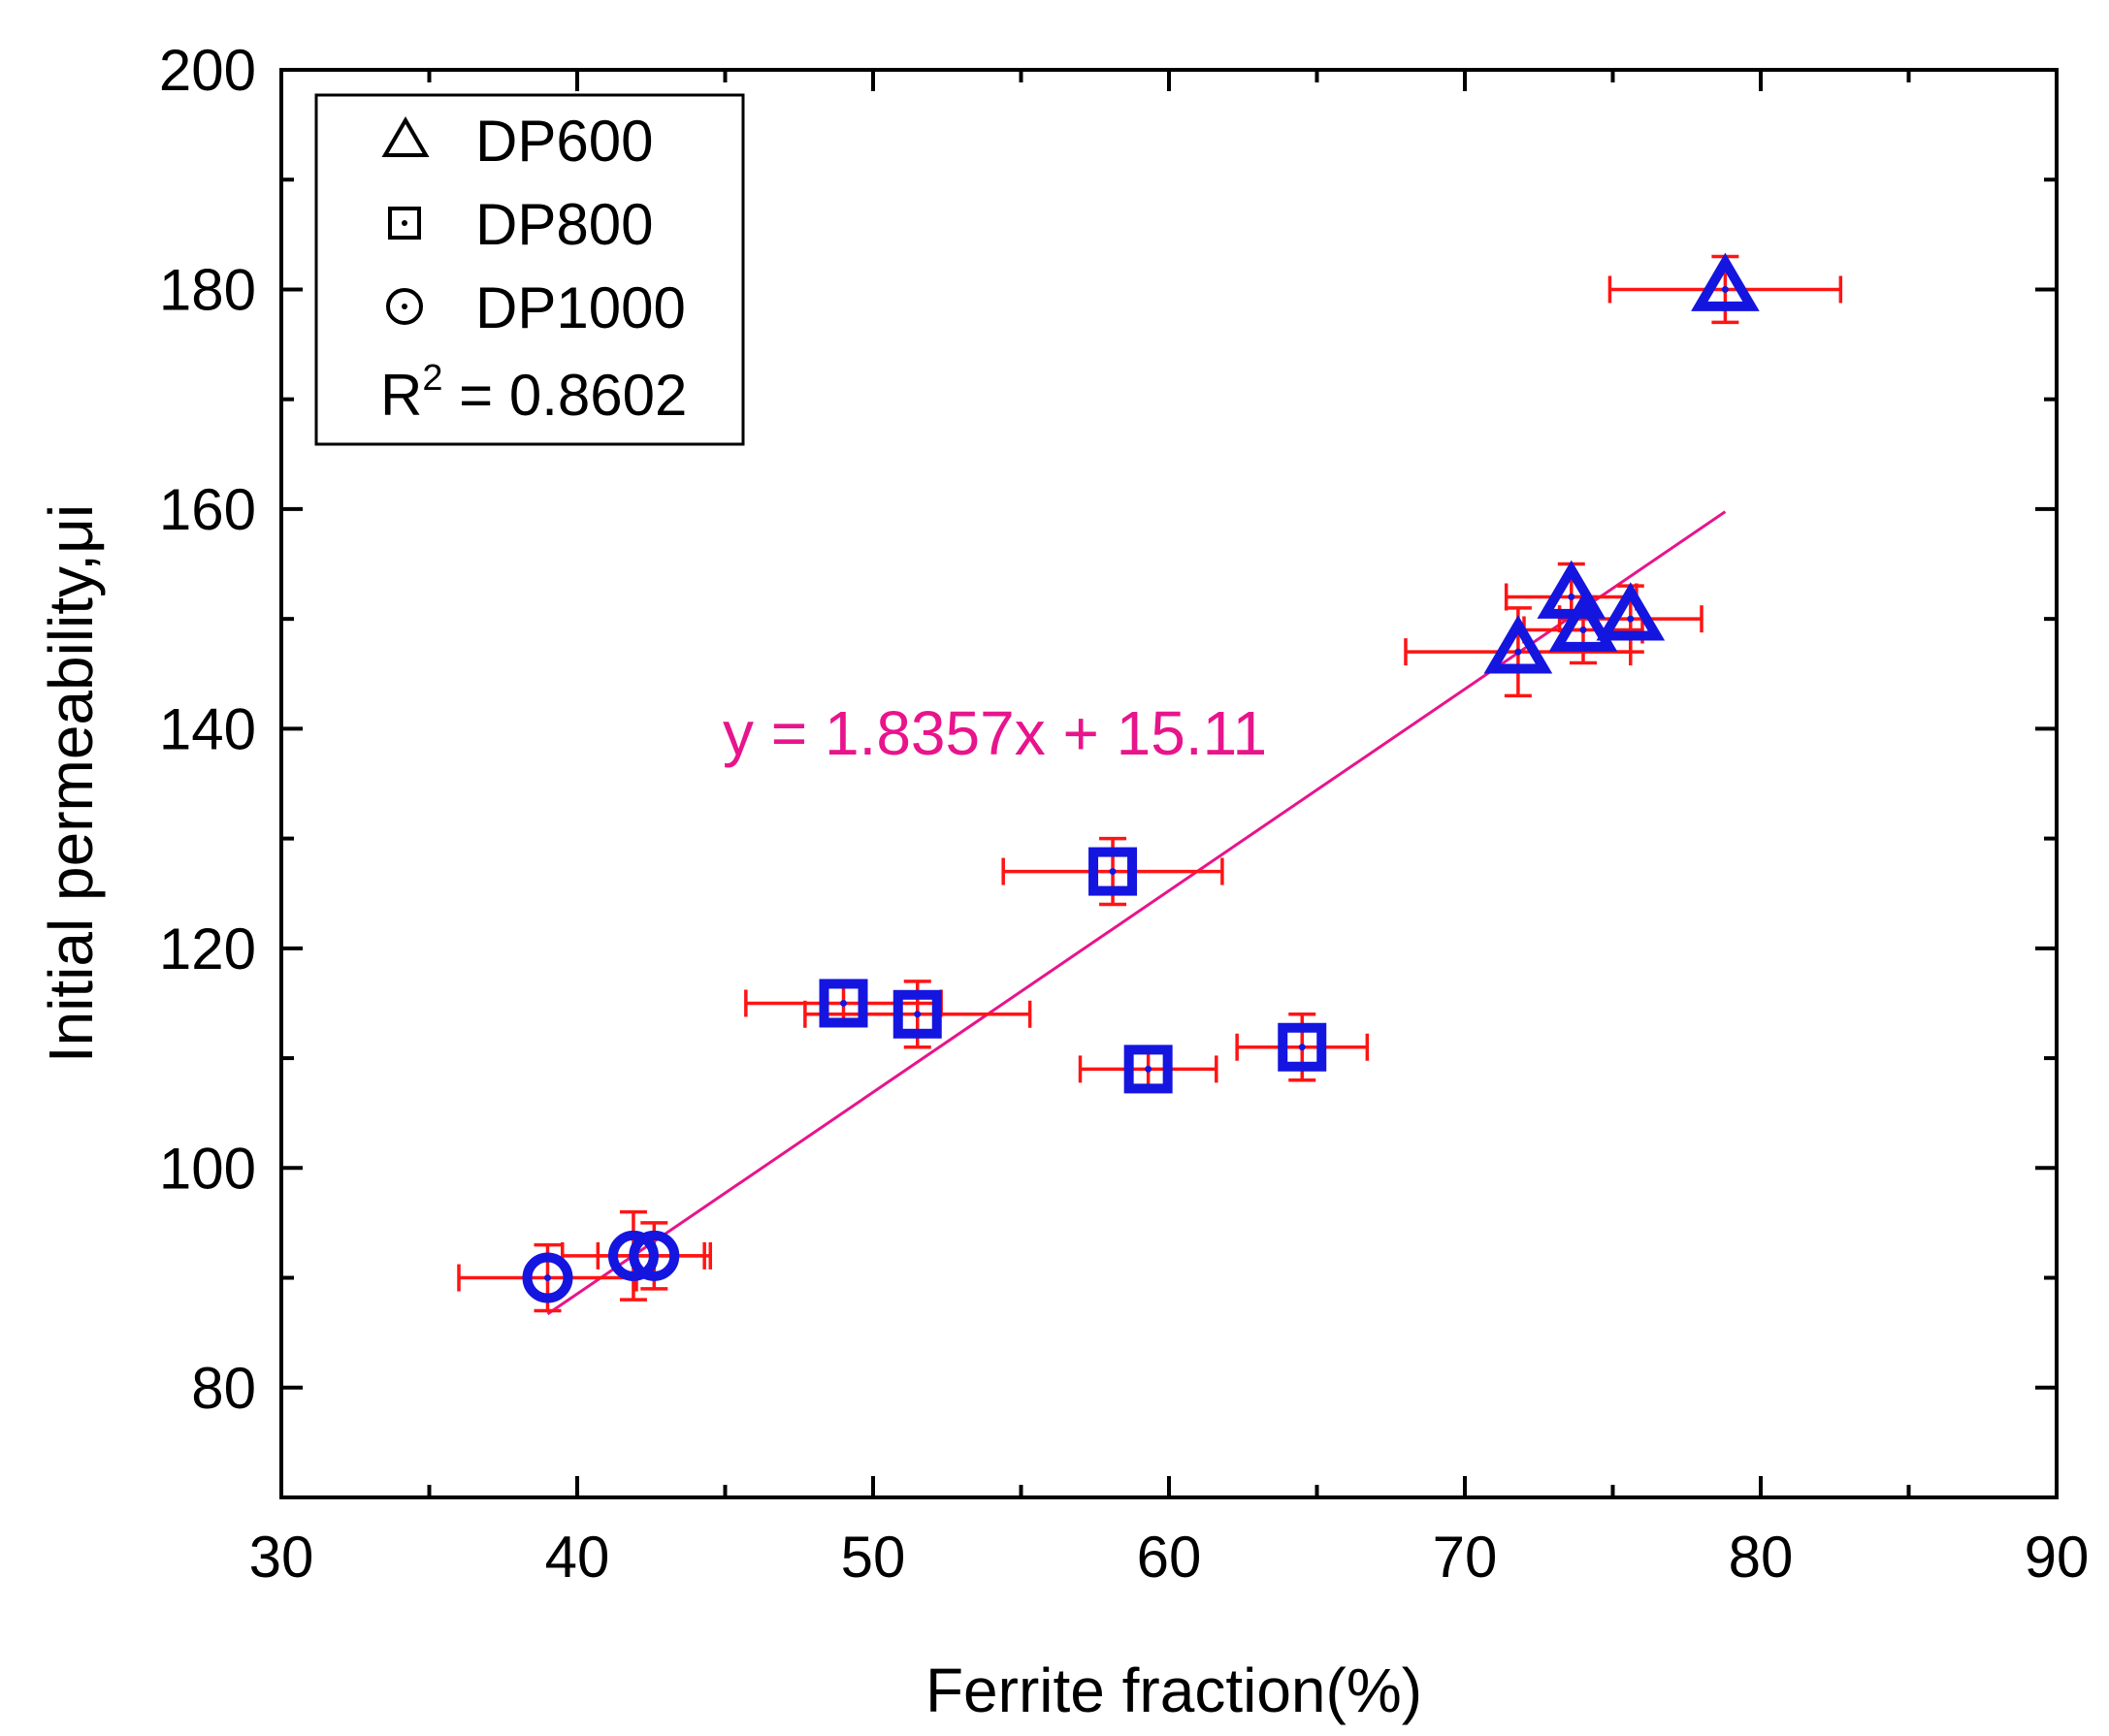 This screenshot has width=2109, height=1736. What do you see at coordinates (580, 307) in the screenshot?
I see `legend-label-dp1000: DP1000` at bounding box center [580, 307].